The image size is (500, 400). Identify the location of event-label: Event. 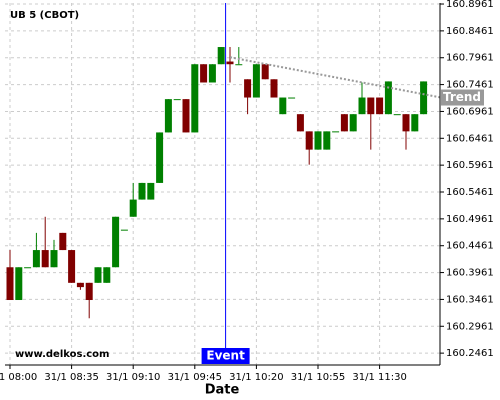
(225, 356).